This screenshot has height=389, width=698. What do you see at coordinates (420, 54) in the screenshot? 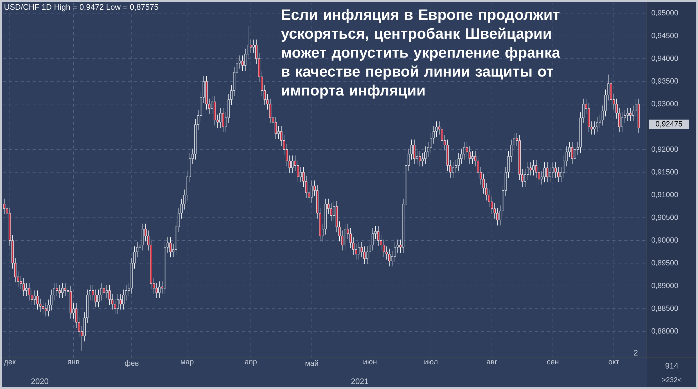
I see `text: Если инфляция в Европе продолжит ускоряться, центробанк Швейцарии может допустить укрепление франка в качестве первой линии защиты от импорта инфляции` at bounding box center [420, 54].